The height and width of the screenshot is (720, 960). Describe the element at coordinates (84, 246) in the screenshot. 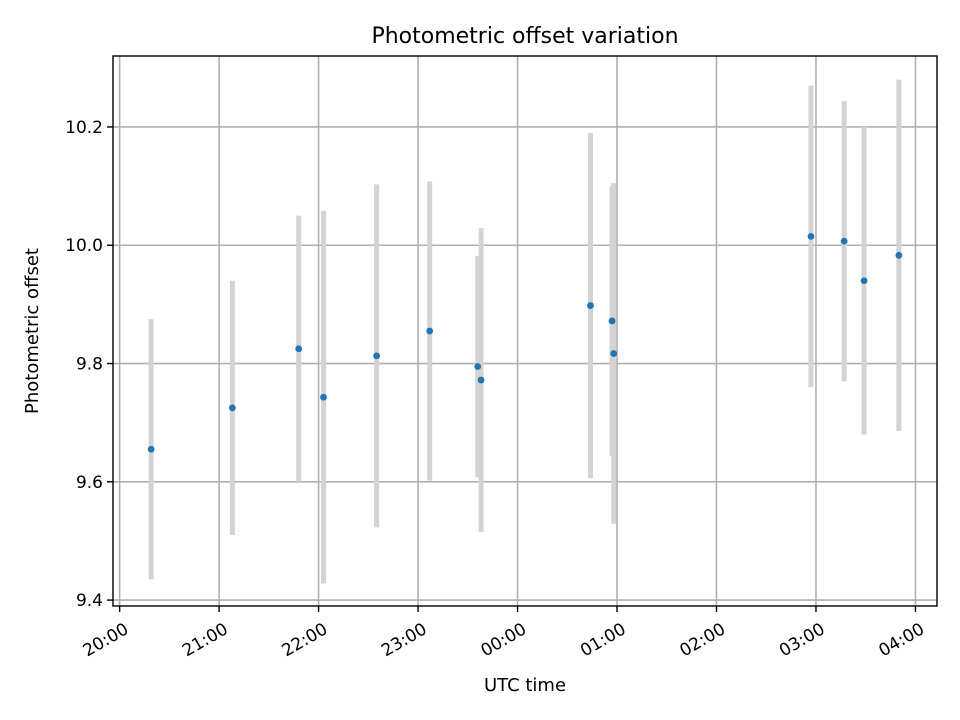

I see `y-tick-label: 10.0` at that location.